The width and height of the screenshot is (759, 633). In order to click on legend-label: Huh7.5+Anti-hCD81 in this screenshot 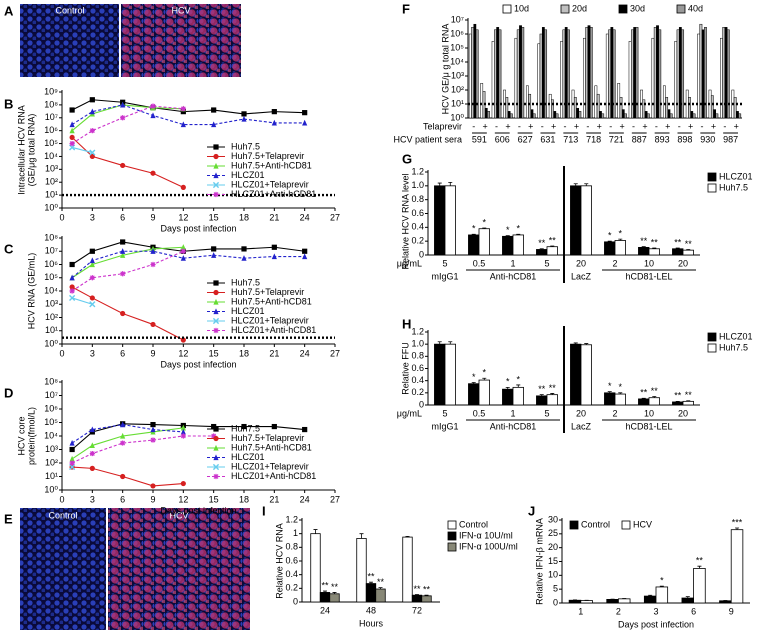, I will do `click(271, 447)`.